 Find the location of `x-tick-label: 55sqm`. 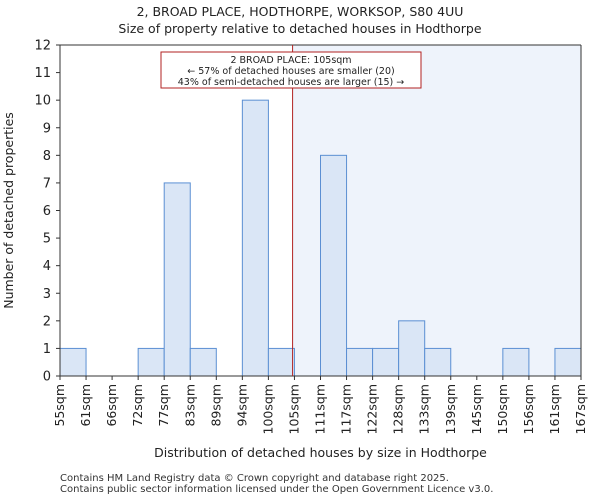

x-tick-label: 55sqm is located at coordinates (59, 405).